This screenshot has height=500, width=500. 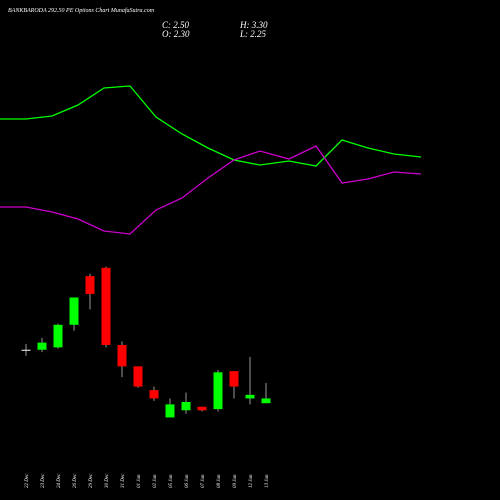 I want to click on x-tick-label: 06 Jan, so click(x=187, y=481).